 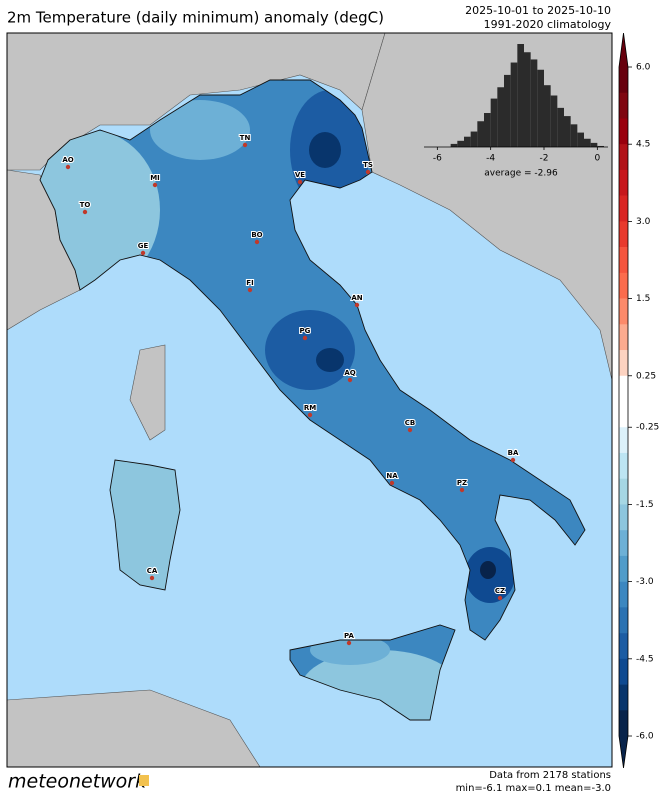 What do you see at coordinates (305, 331) in the screenshot?
I see `city-label: PG` at bounding box center [305, 331].